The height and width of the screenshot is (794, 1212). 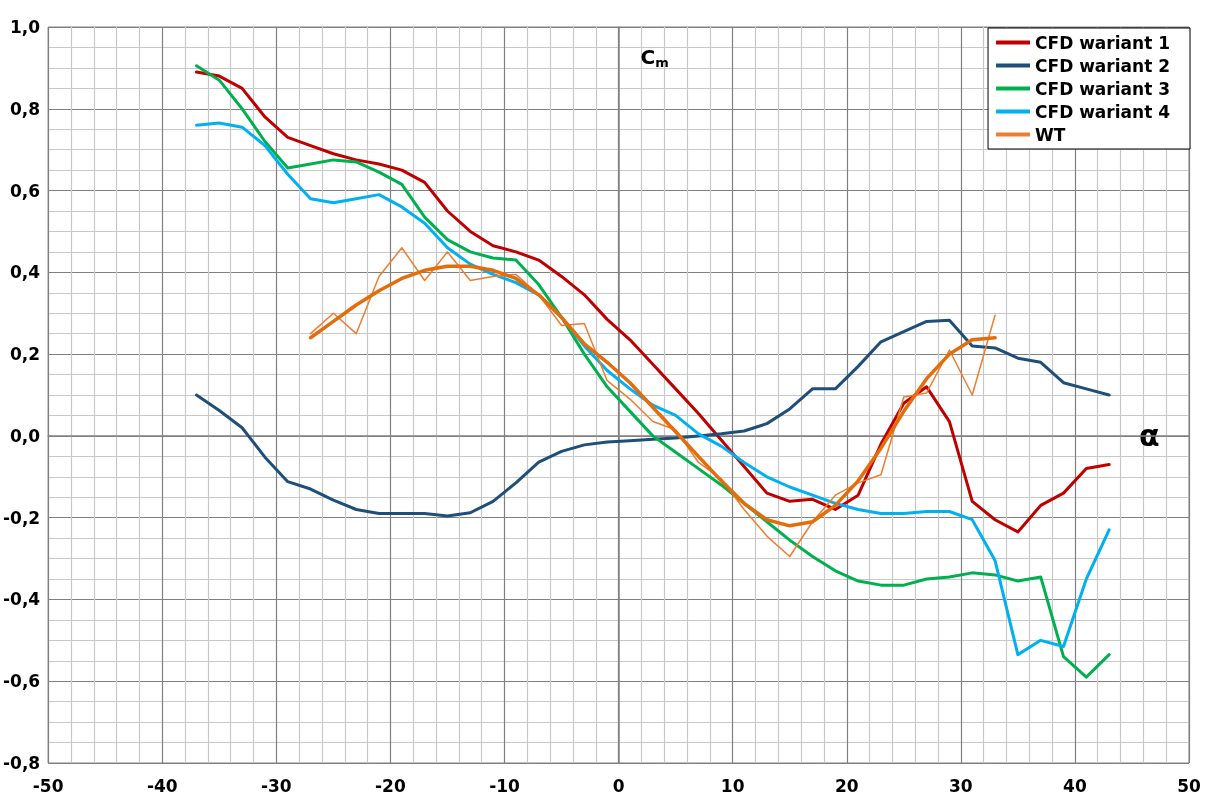 What do you see at coordinates (732, 784) in the screenshot?
I see `x-tick-label: 10` at bounding box center [732, 784].